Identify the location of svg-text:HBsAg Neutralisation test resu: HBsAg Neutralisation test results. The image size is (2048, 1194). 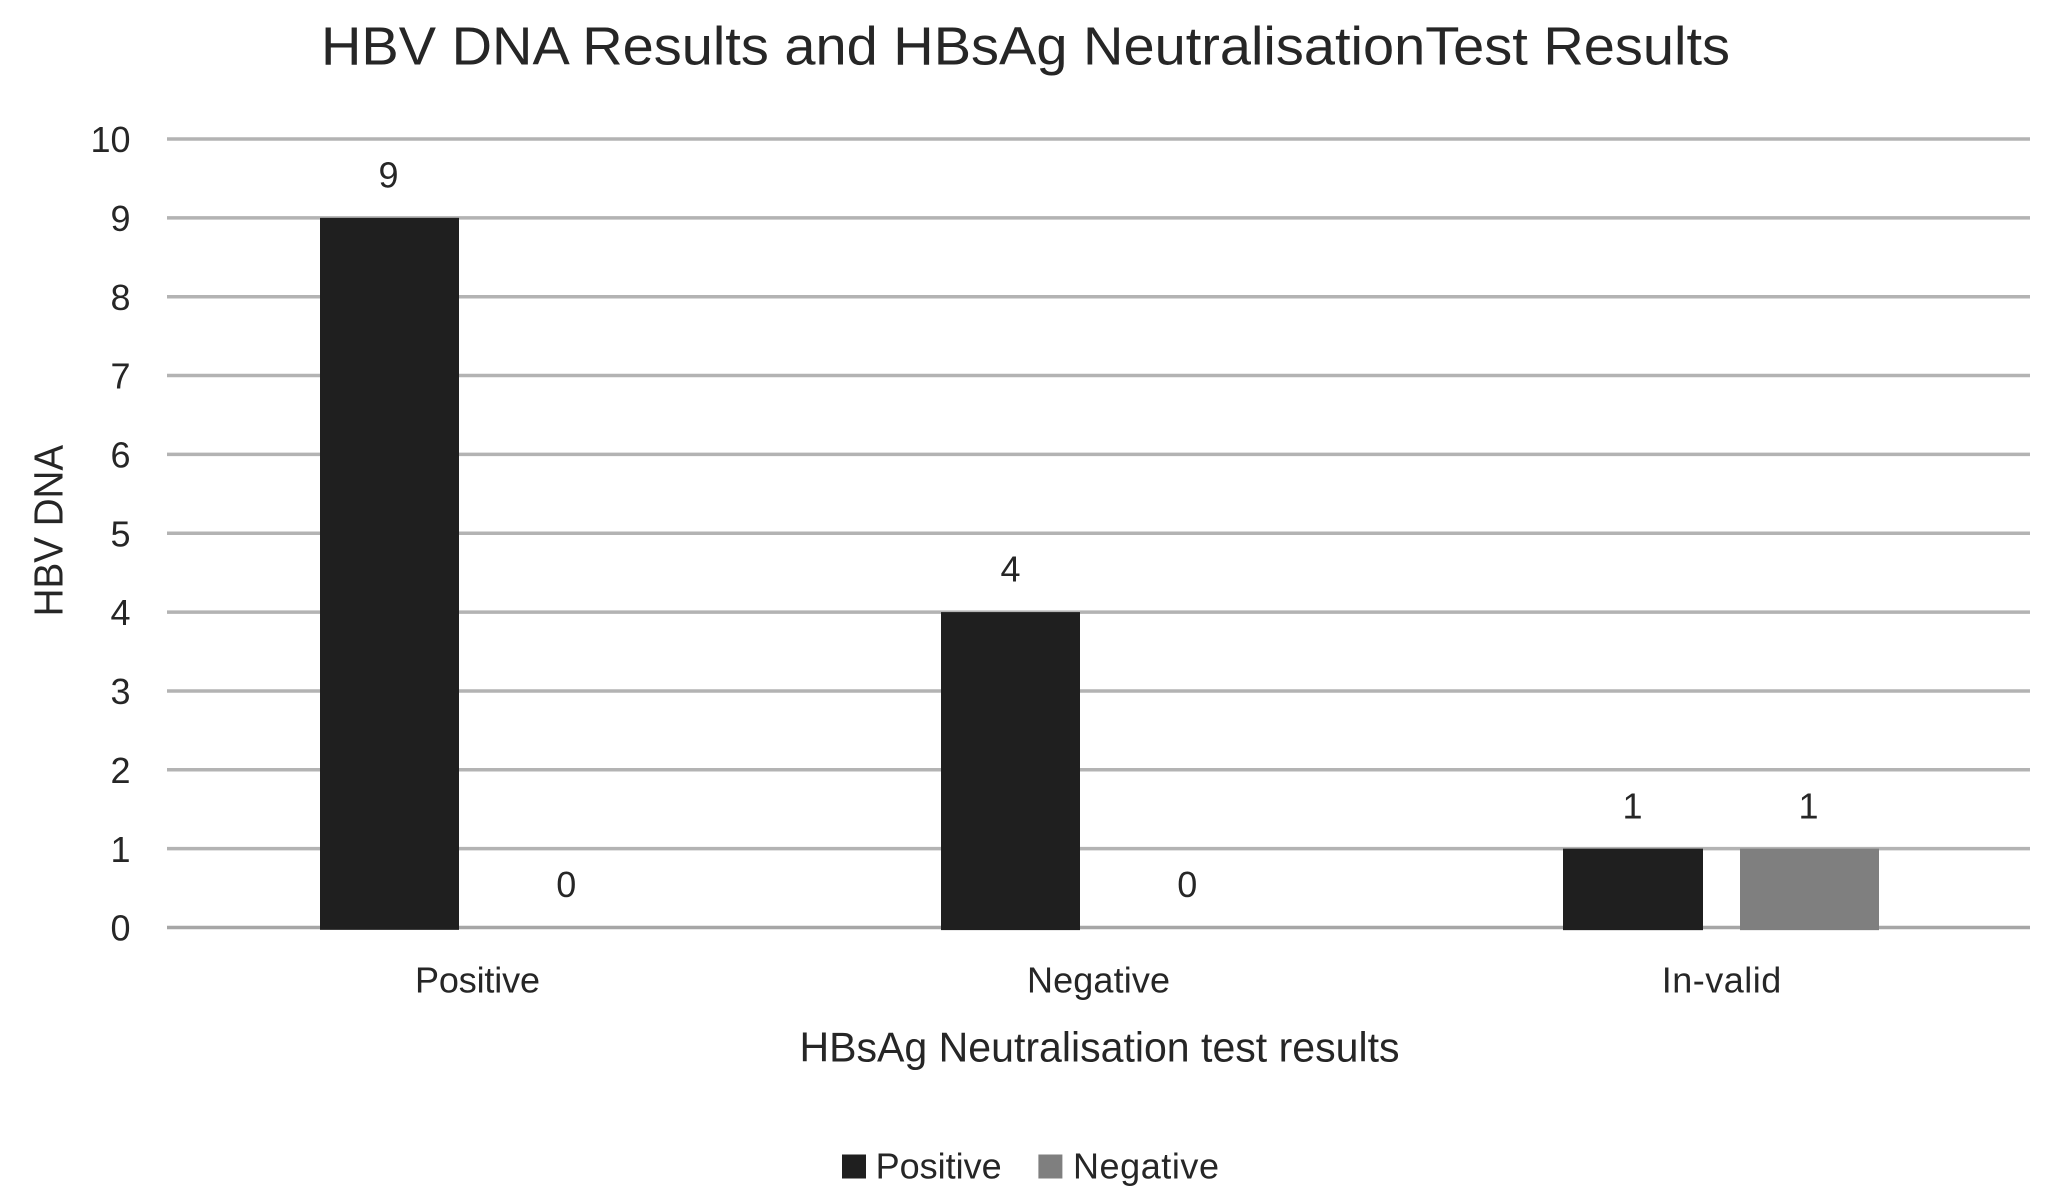
(1100, 1047).